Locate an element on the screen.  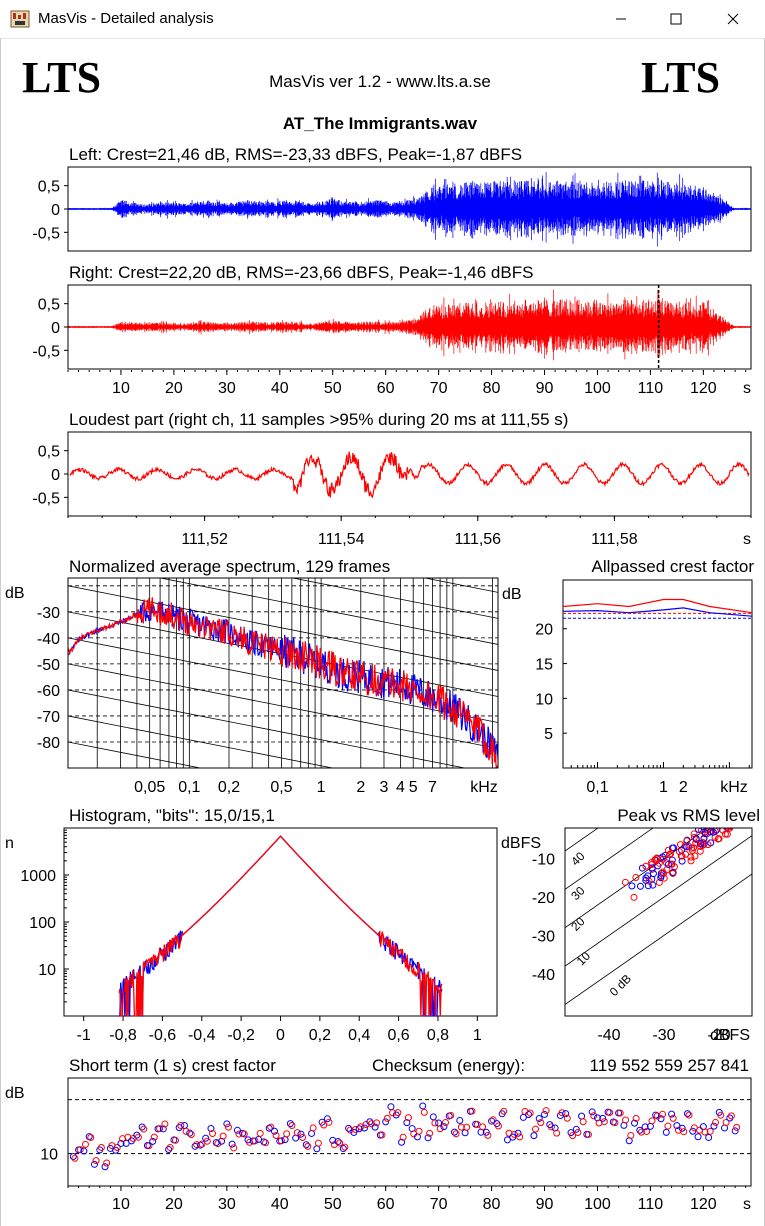
app-icon is located at coordinates (20, 19).